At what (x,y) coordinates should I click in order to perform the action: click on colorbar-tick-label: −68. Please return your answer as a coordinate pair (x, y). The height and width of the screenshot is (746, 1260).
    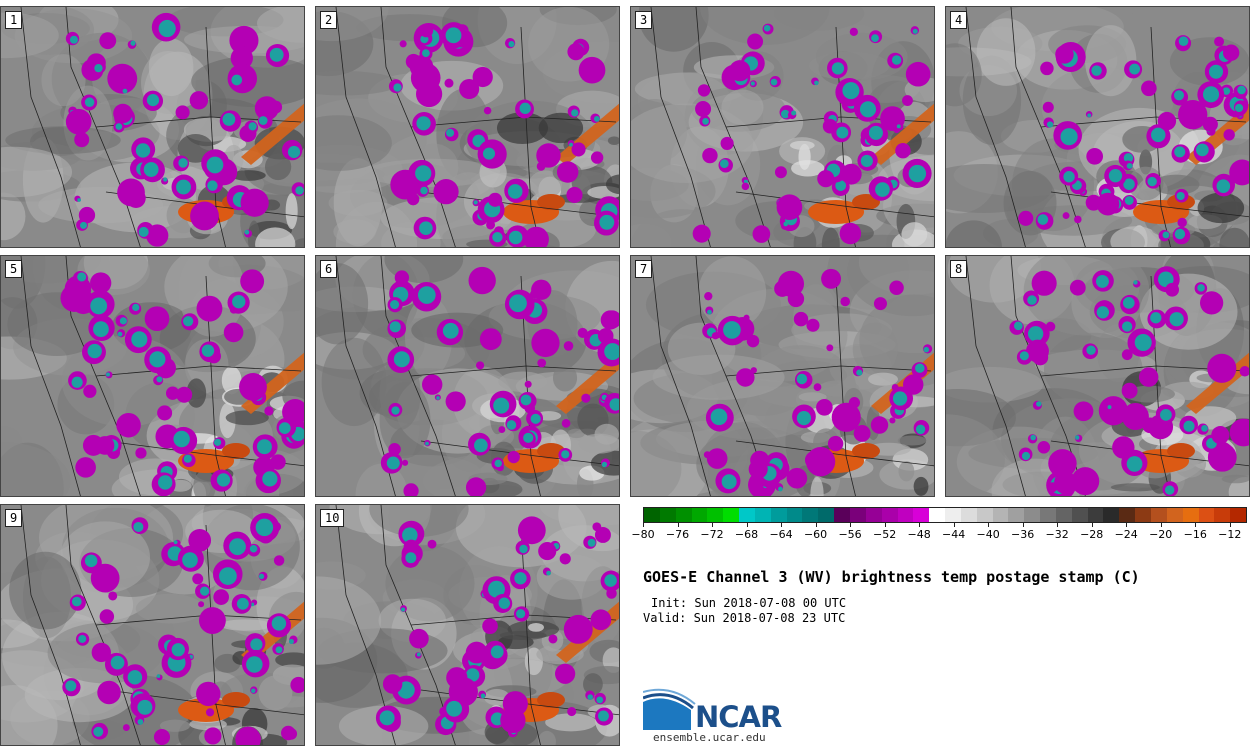
    Looking at the image, I should click on (746, 534).